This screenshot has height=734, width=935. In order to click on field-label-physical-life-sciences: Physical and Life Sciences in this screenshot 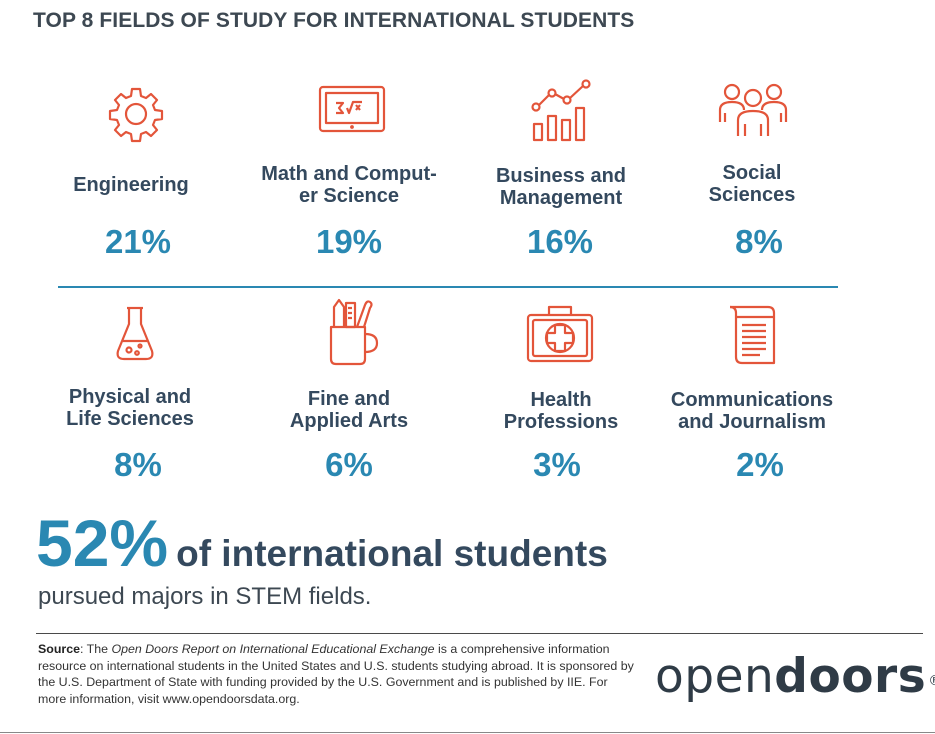, I will do `click(130, 408)`.